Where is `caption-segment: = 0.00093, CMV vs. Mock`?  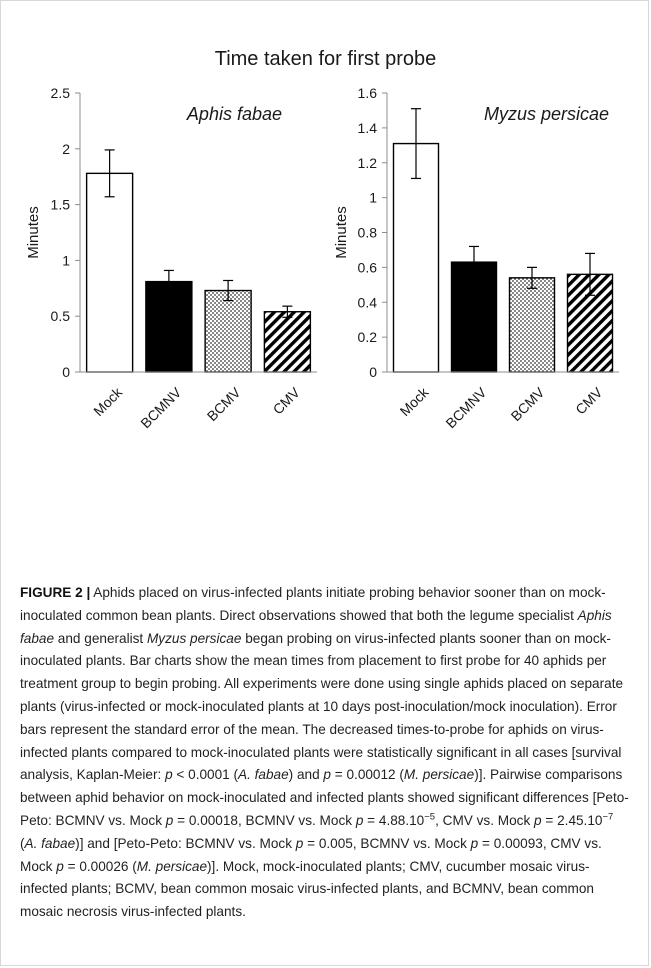 caption-segment: = 0.00093, CMV vs. Mock is located at coordinates (311, 854).